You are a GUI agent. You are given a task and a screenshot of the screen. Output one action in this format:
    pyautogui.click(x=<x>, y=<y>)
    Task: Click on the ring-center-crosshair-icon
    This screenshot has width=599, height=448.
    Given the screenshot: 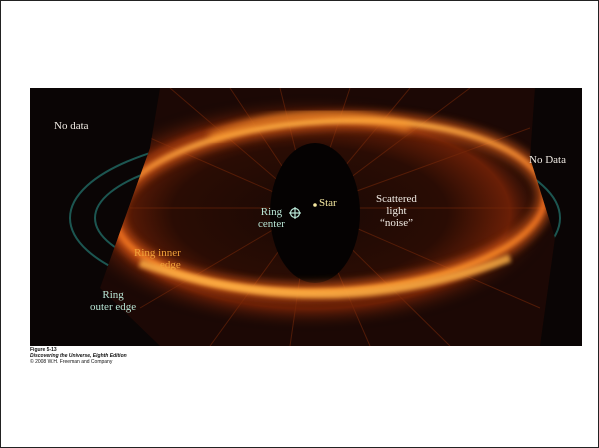 What is the action you would take?
    pyautogui.click(x=295, y=213)
    